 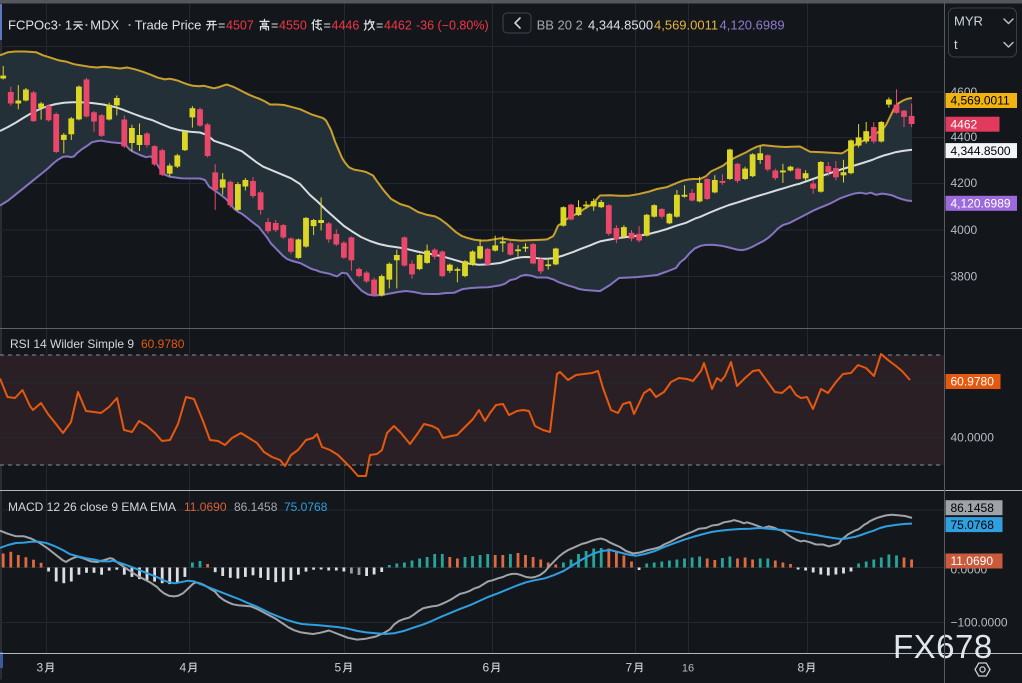 I want to click on svg-text: BB 20 2, so click(x=560, y=25).